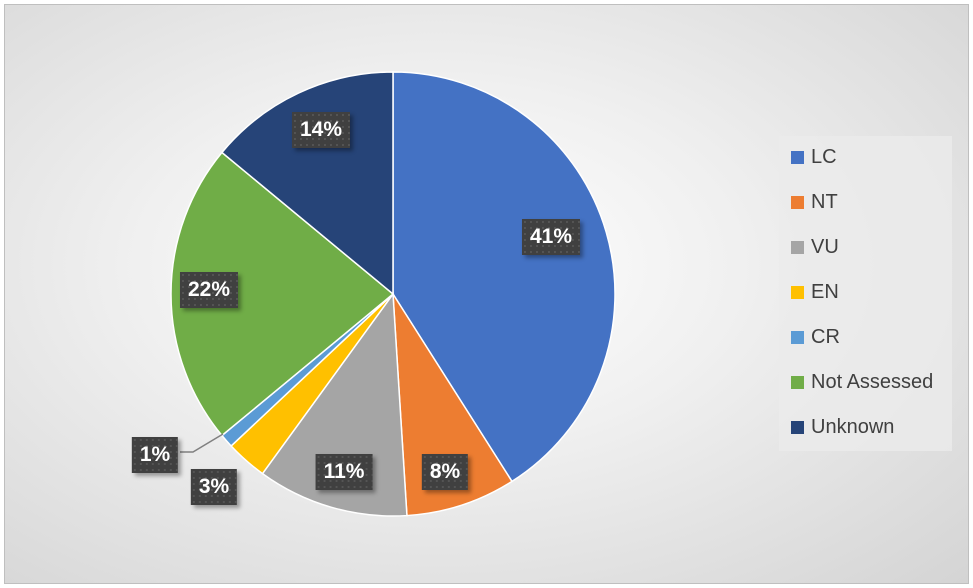  I want to click on data-label-en: 3%, so click(214, 487).